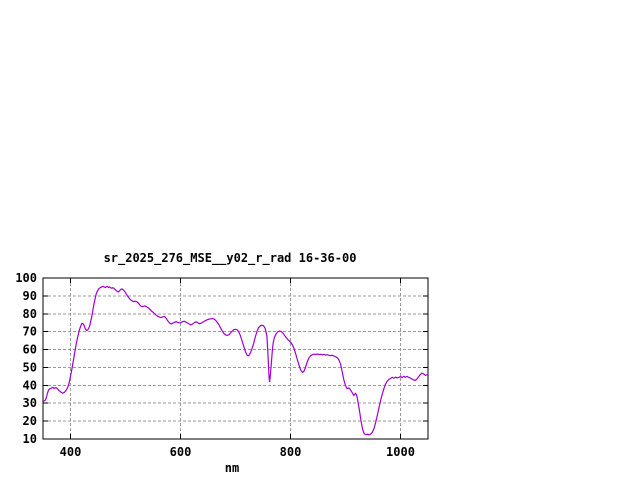  What do you see at coordinates (30, 314) in the screenshot?
I see `y-tick-label: 80` at bounding box center [30, 314].